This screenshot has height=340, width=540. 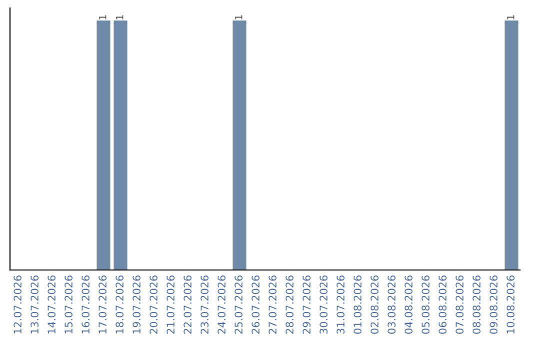 I want to click on x-tick-label: 13.07.2026, so click(x=34, y=305).